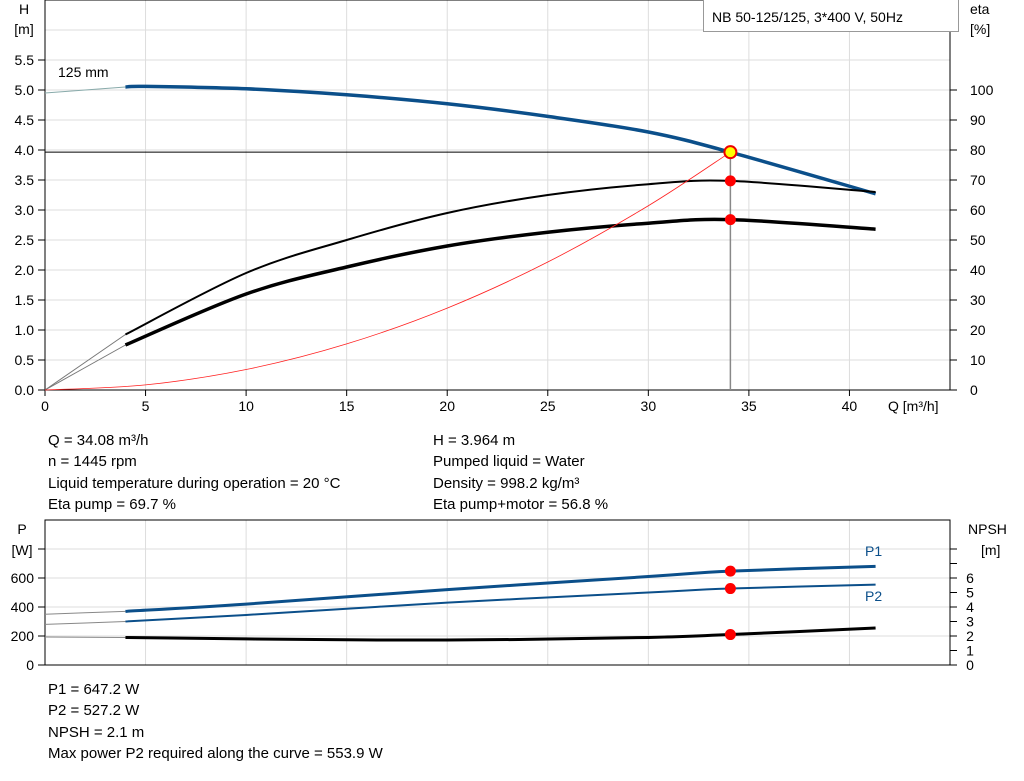  Describe the element at coordinates (649, 406) in the screenshot. I see `x-tick-label: 30` at that location.